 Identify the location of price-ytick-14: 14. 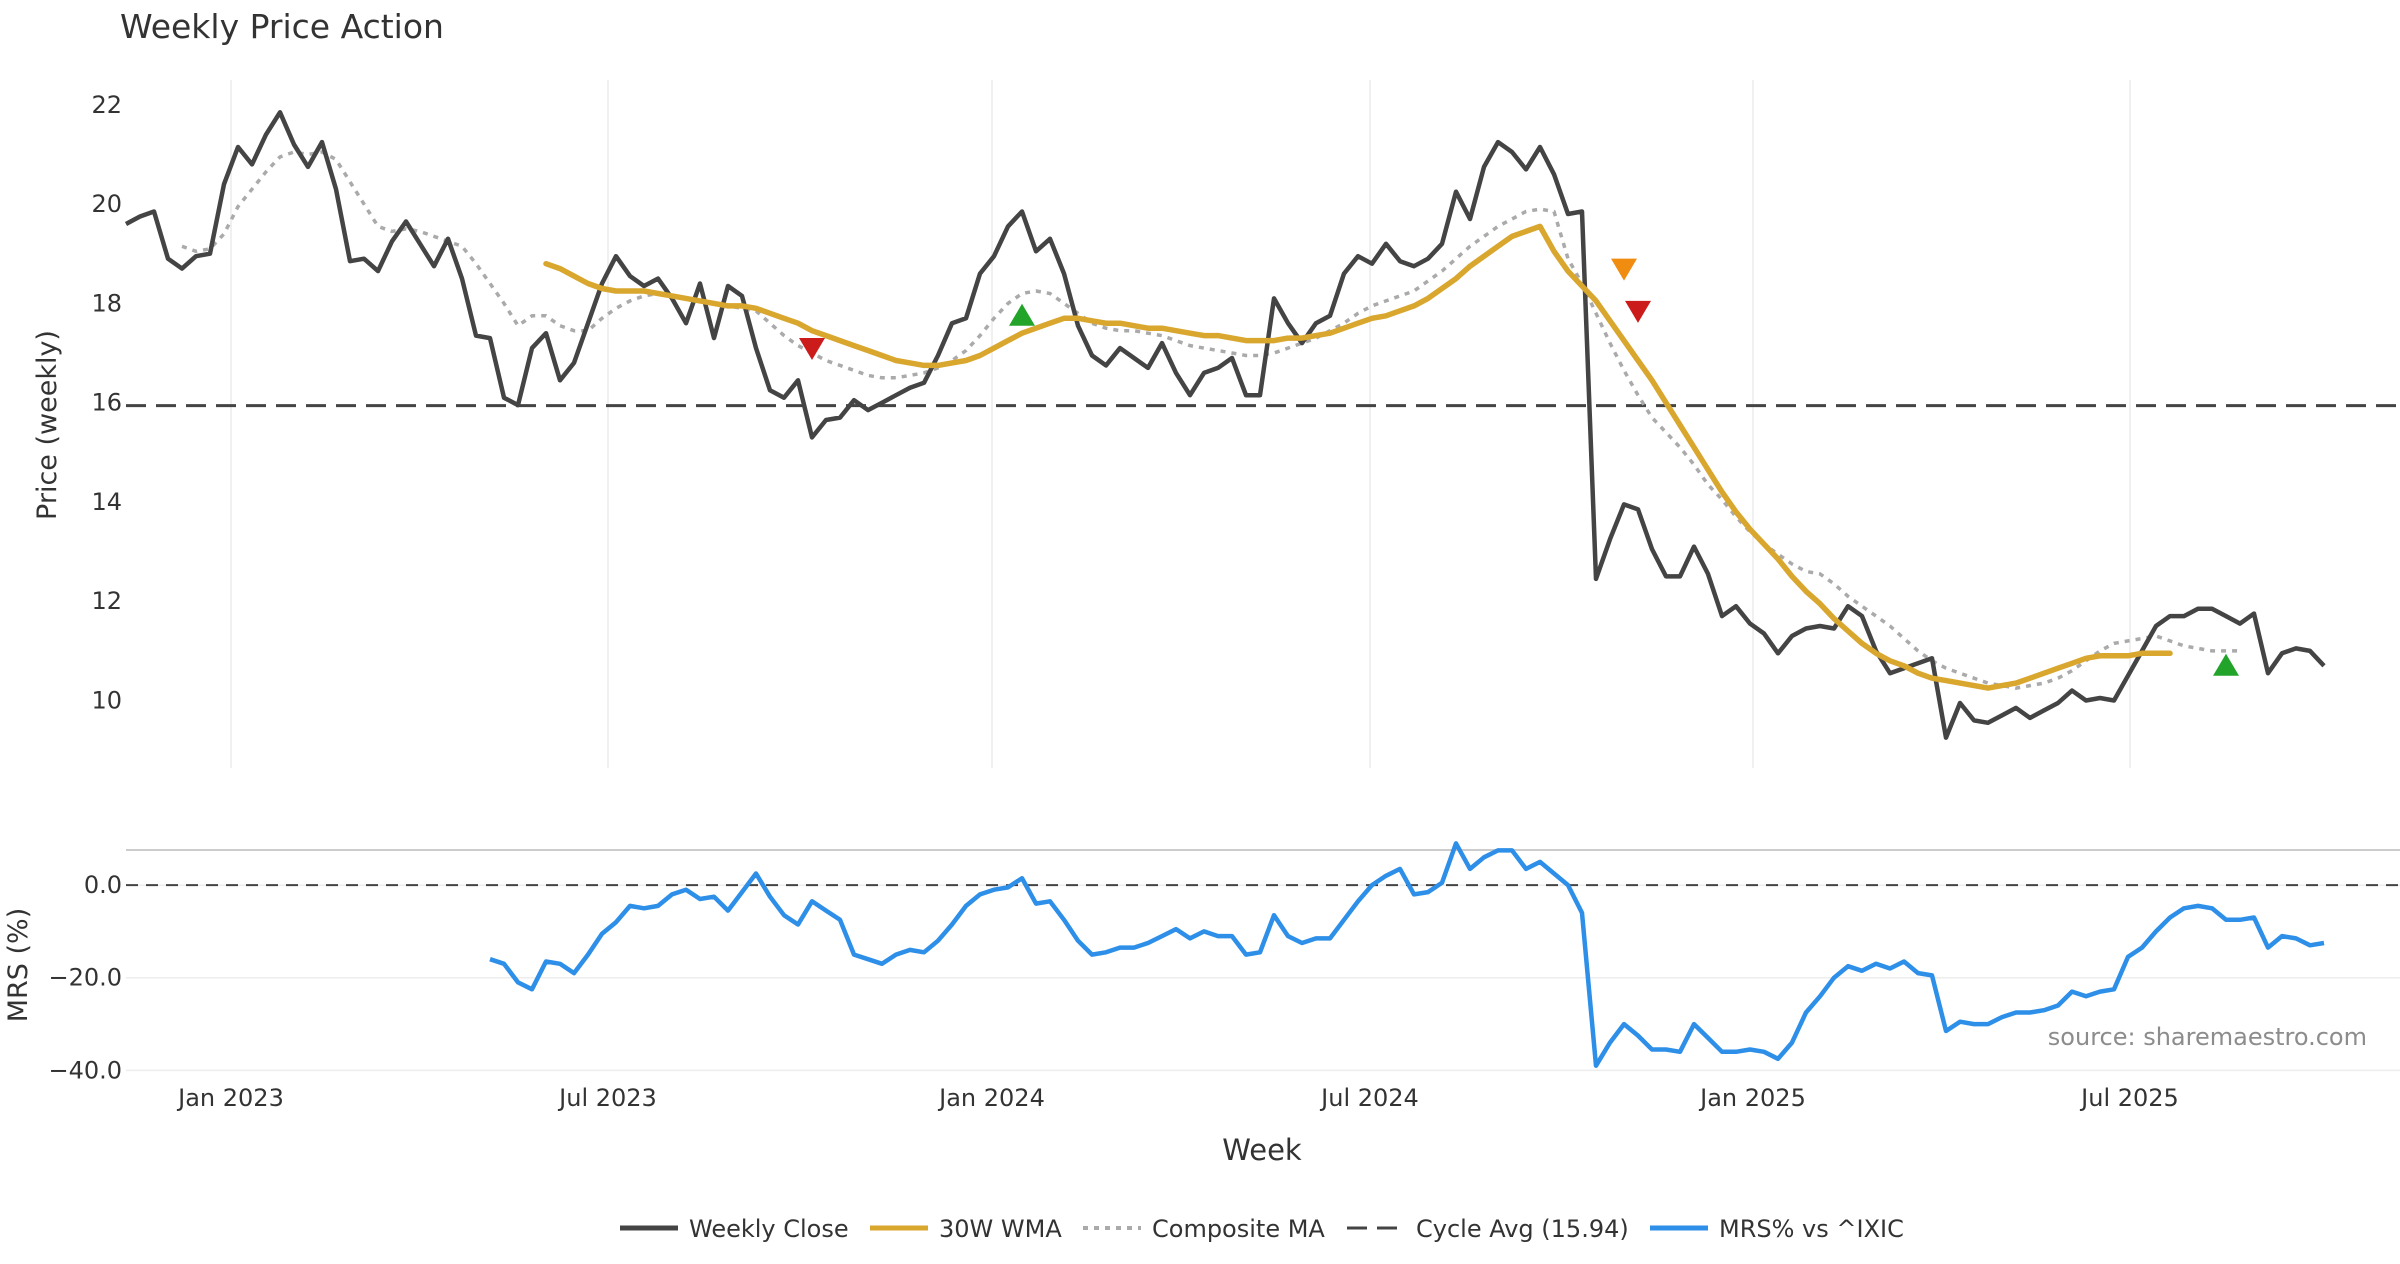
(106, 502).